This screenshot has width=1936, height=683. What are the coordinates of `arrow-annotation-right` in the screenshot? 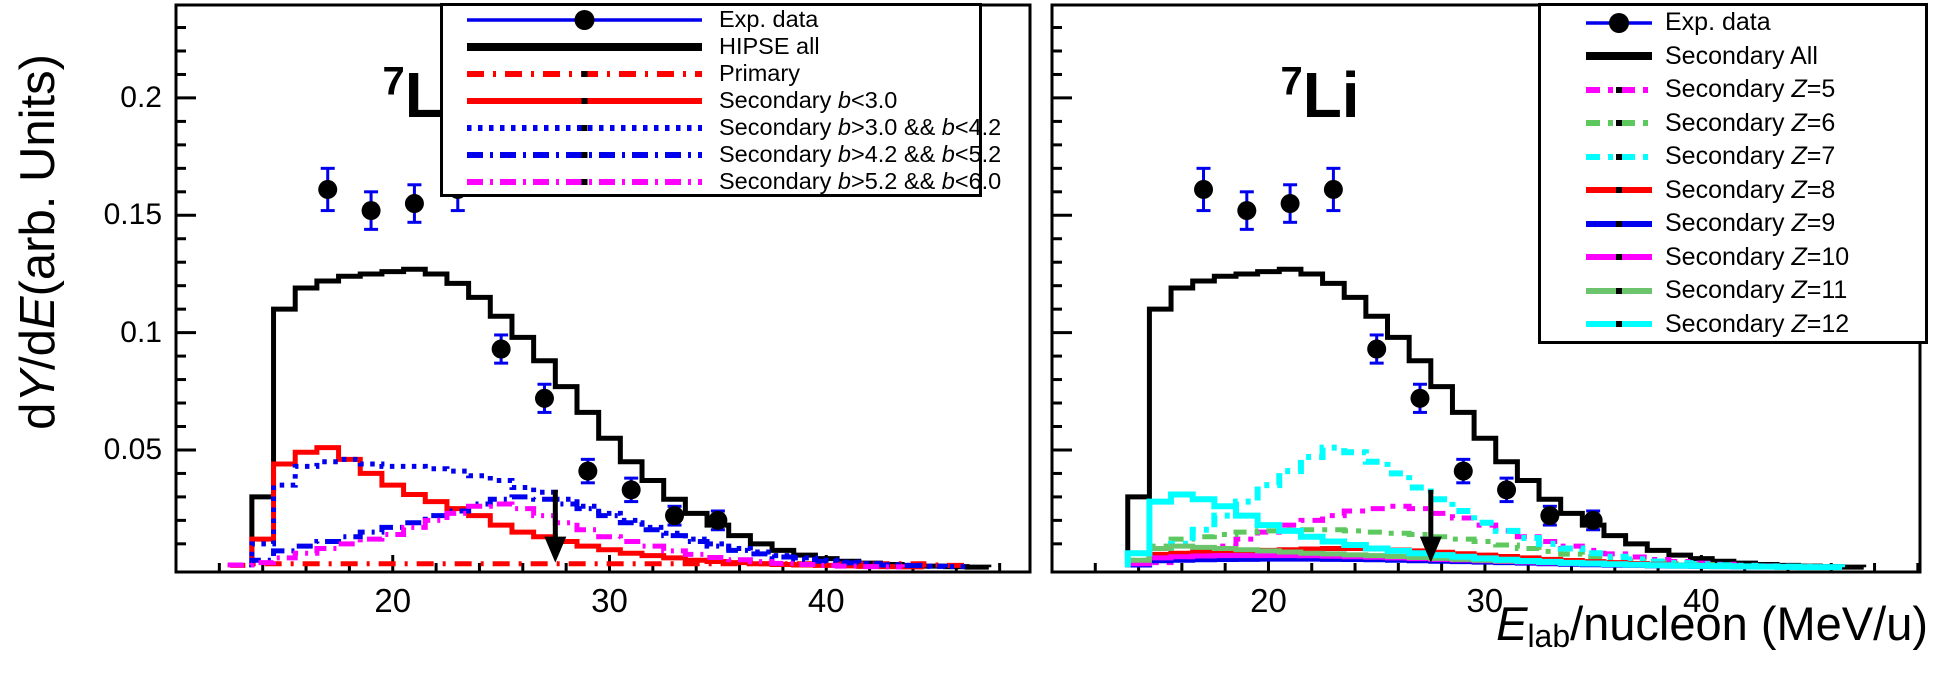 It's located at (1430, 526).